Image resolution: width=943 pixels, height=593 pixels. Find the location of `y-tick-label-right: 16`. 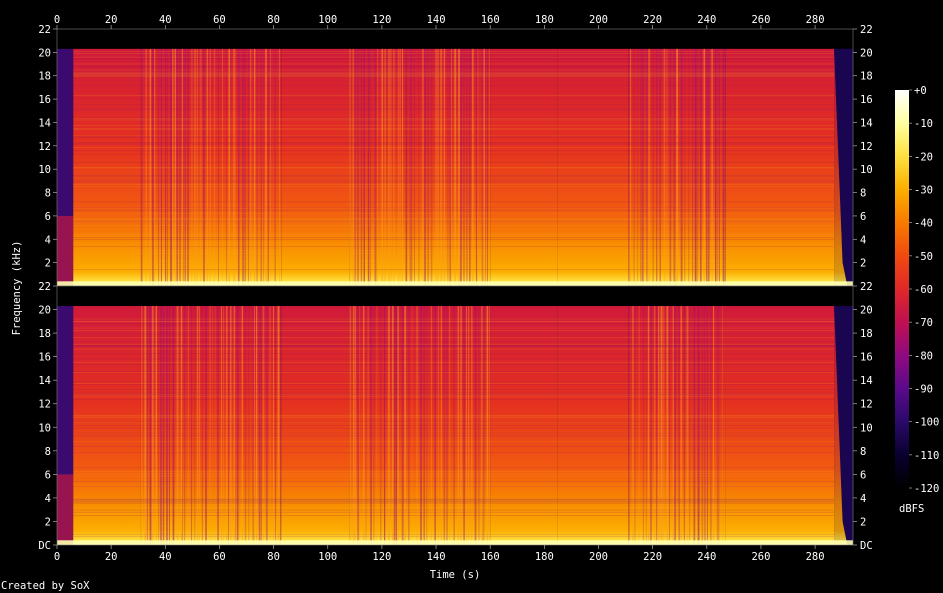

y-tick-label-right: 16 is located at coordinates (866, 358).